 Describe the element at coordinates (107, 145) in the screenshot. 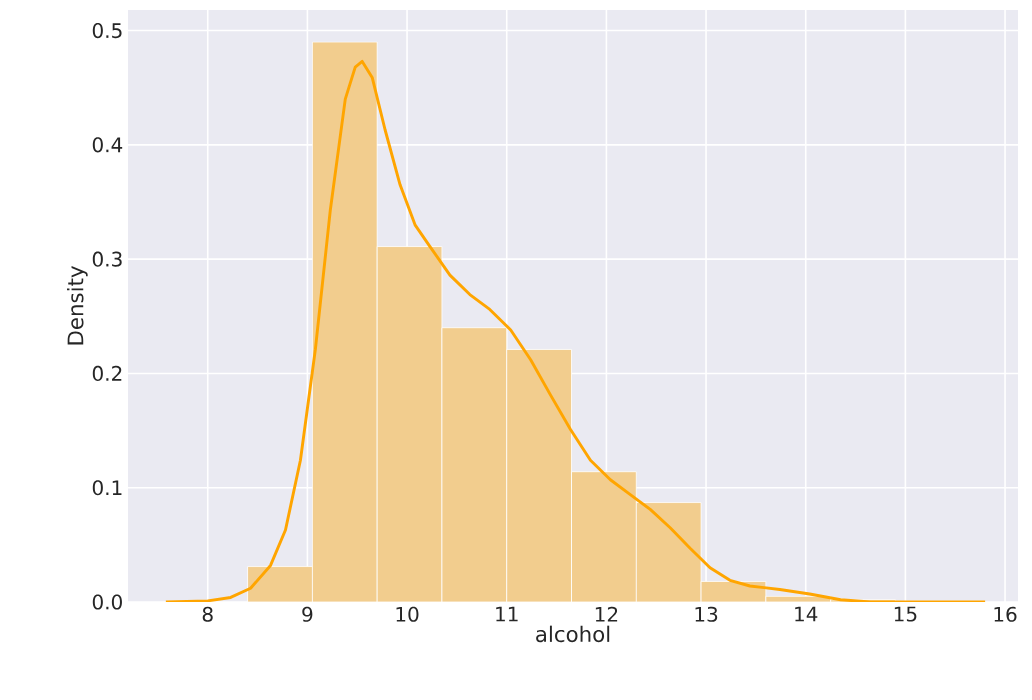

I see `y-tick-label: 0.4` at that location.